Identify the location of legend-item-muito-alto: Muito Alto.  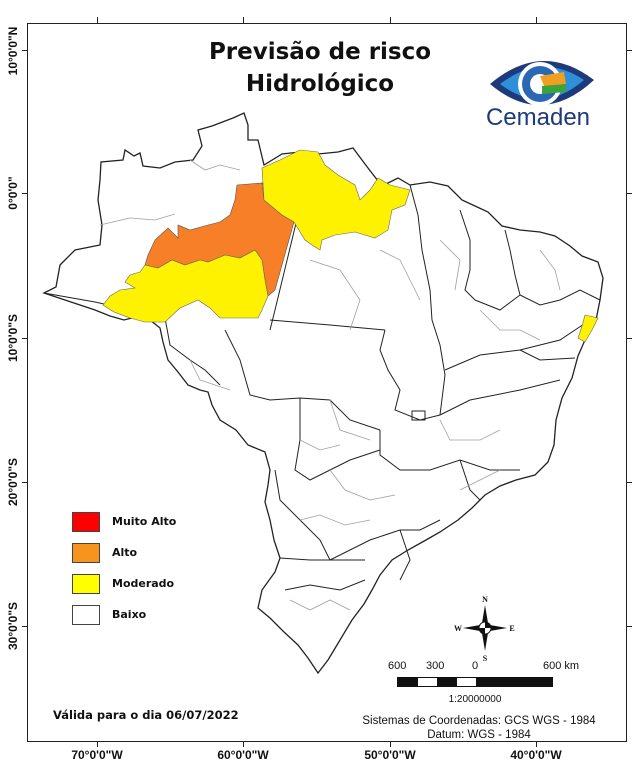
(124, 521).